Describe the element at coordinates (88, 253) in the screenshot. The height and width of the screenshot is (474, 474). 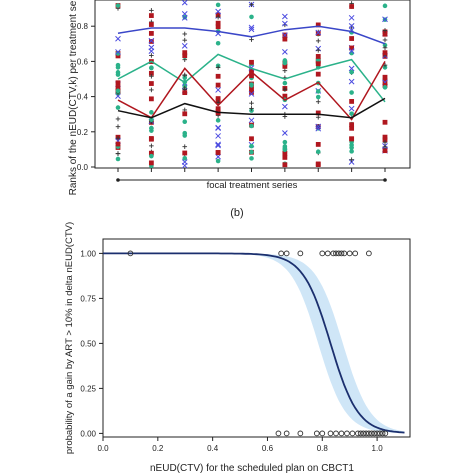
I see `probability-y-tick-label: 1.00` at that location.